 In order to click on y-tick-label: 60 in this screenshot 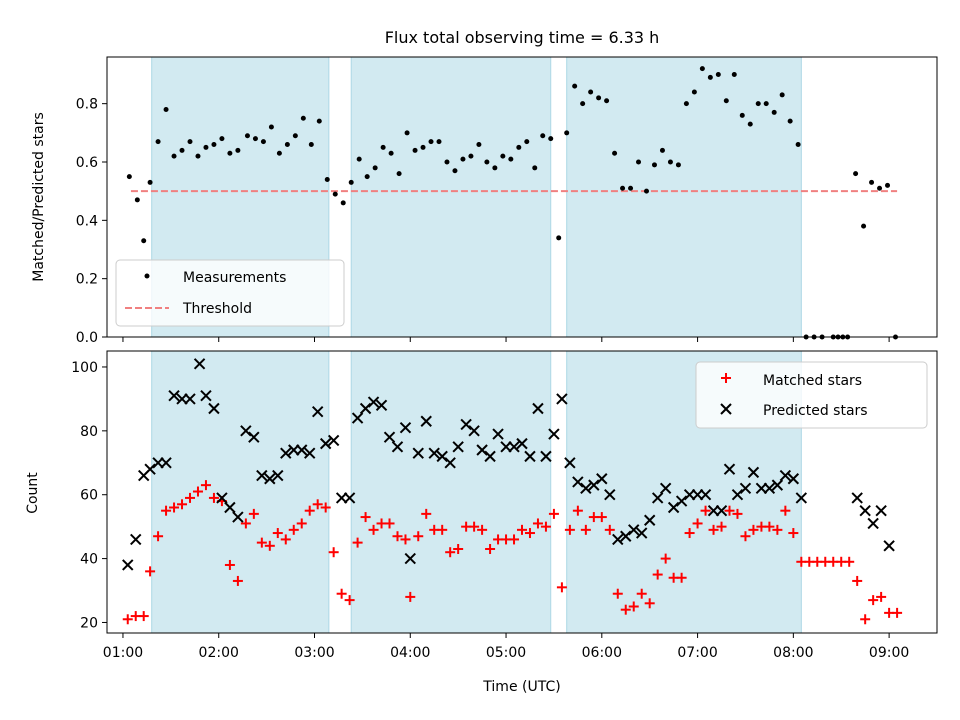, I will do `click(89, 496)`.